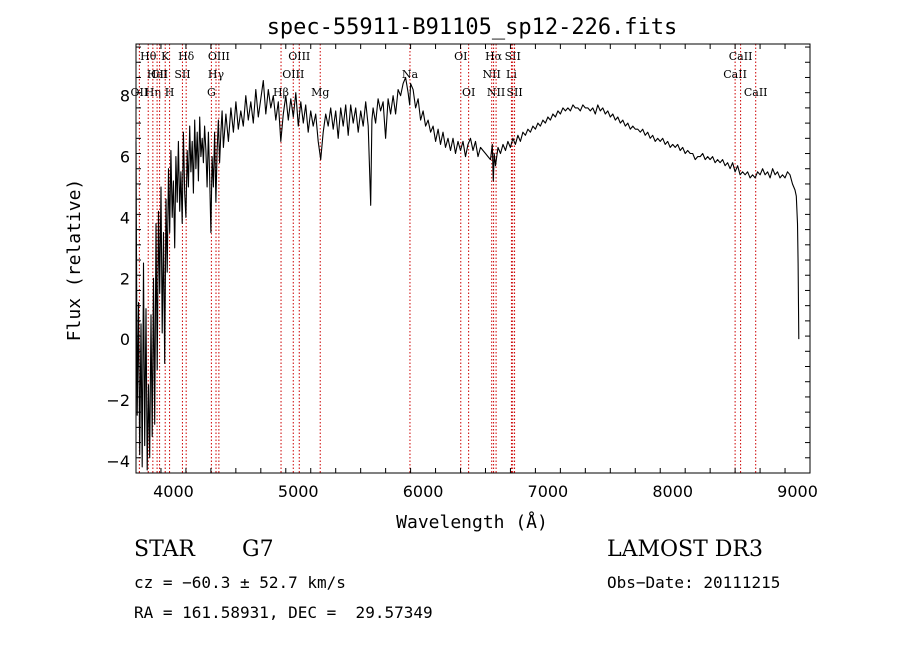 The height and width of the screenshot is (649, 900). I want to click on y-tick-label-1: −2, so click(118, 400).